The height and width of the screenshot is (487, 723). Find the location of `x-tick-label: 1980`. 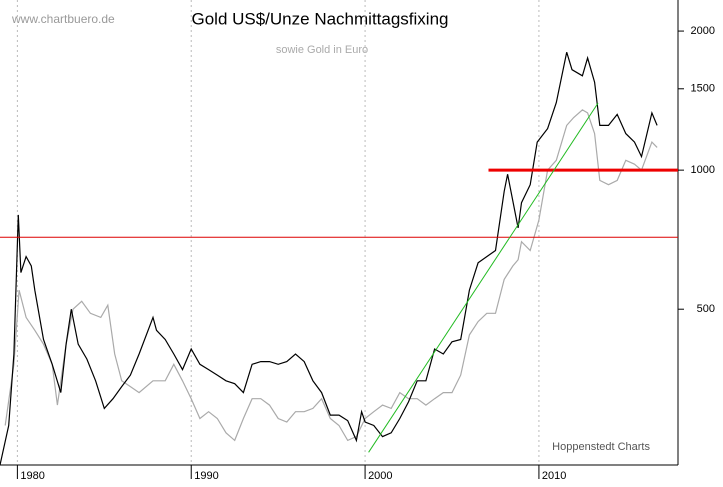

x-tick-label: 1980 is located at coordinates (32, 476).